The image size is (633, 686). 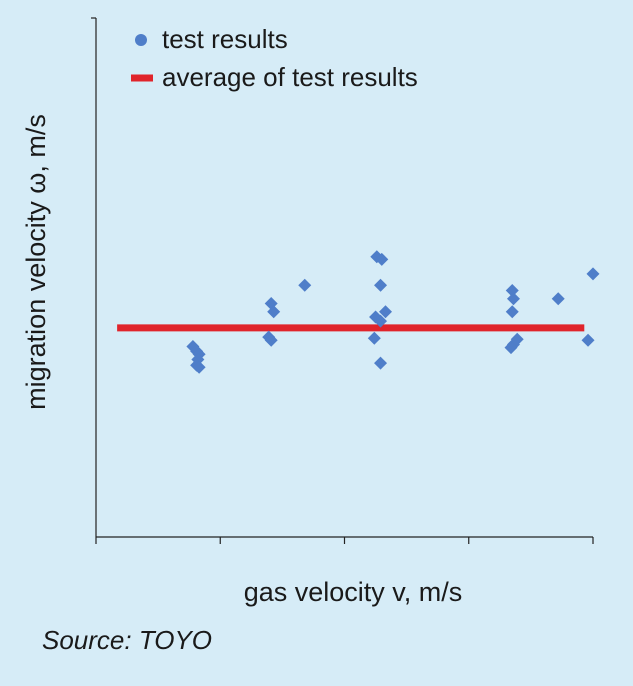 I want to click on legend-label-average: average of test results, so click(x=290, y=77).